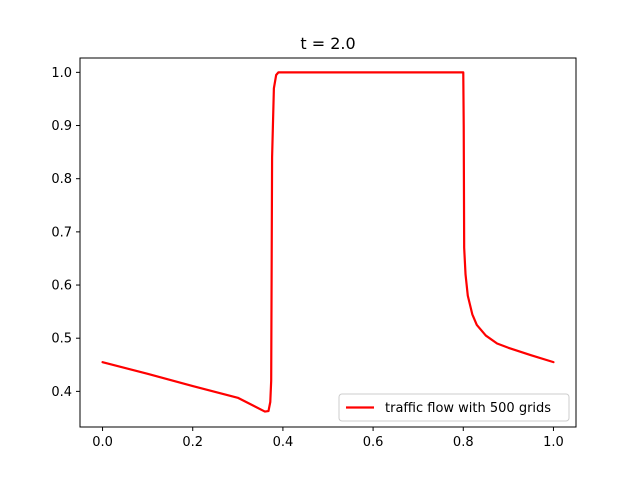 The width and height of the screenshot is (640, 480). Describe the element at coordinates (373, 442) in the screenshot. I see `x-tick-label: 0.6` at that location.